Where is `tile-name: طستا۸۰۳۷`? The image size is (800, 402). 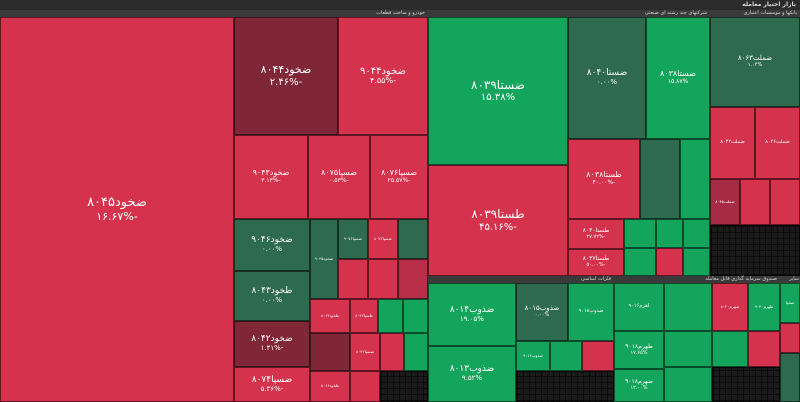 tile-name: طستا۸۰۳۷ is located at coordinates (596, 259).